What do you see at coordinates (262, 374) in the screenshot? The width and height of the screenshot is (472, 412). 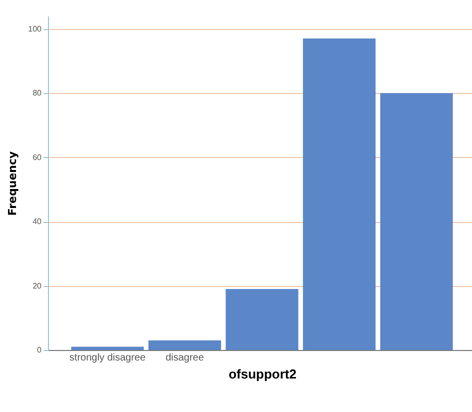 I see `x-axis-title: ofsupport2` at bounding box center [262, 374].